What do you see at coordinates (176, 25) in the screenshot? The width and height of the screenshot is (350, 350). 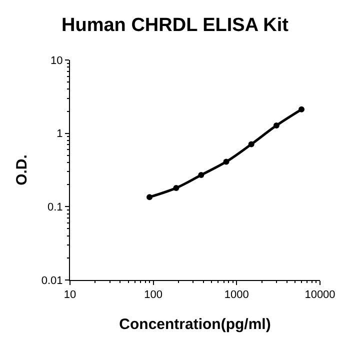 I see `chart-title: Human CHRDL ELISA Kit` at bounding box center [176, 25].